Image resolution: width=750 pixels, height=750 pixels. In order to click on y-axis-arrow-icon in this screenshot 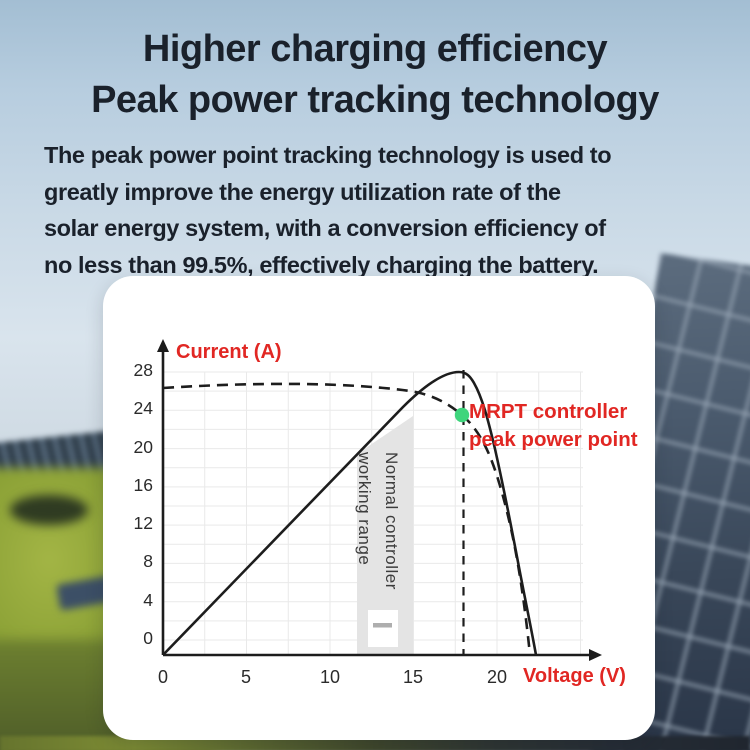, I will do `click(163, 345)`.